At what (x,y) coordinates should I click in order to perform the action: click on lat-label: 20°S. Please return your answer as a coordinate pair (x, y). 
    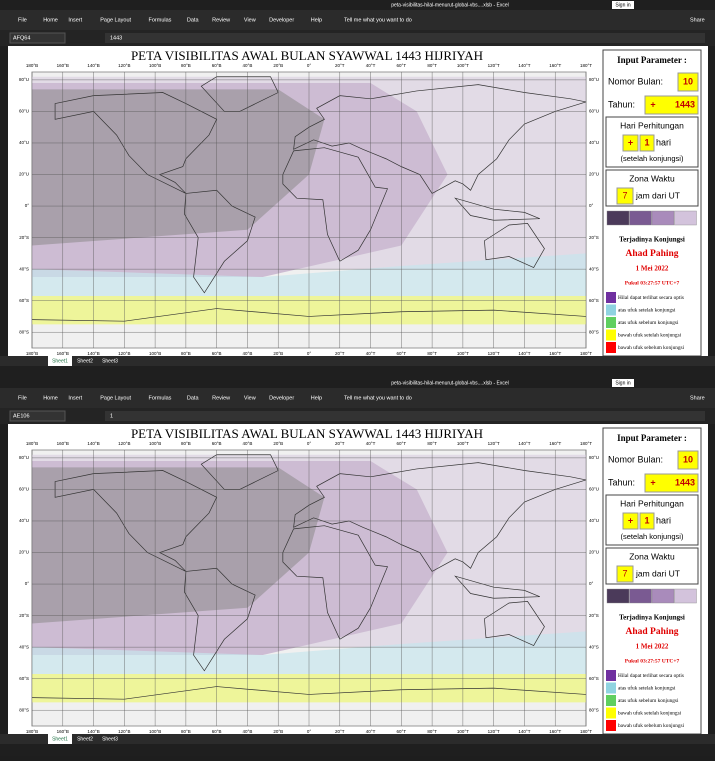
    Looking at the image, I should click on (24, 615).